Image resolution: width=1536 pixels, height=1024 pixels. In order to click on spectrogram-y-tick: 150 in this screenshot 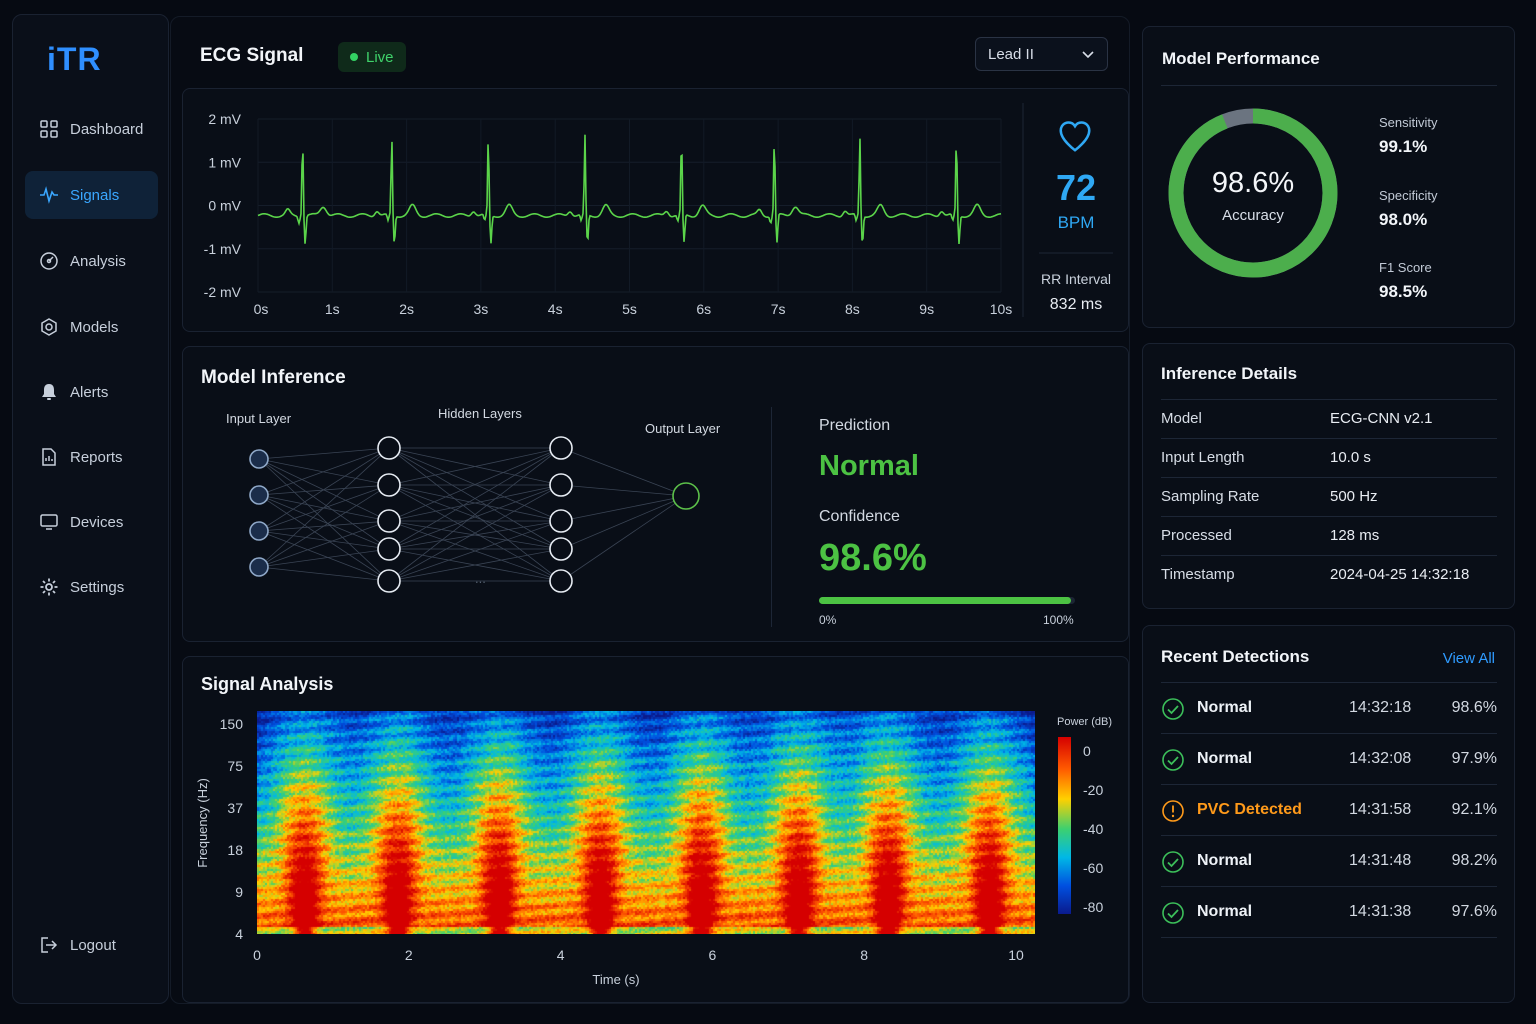, I will do `click(232, 724)`.